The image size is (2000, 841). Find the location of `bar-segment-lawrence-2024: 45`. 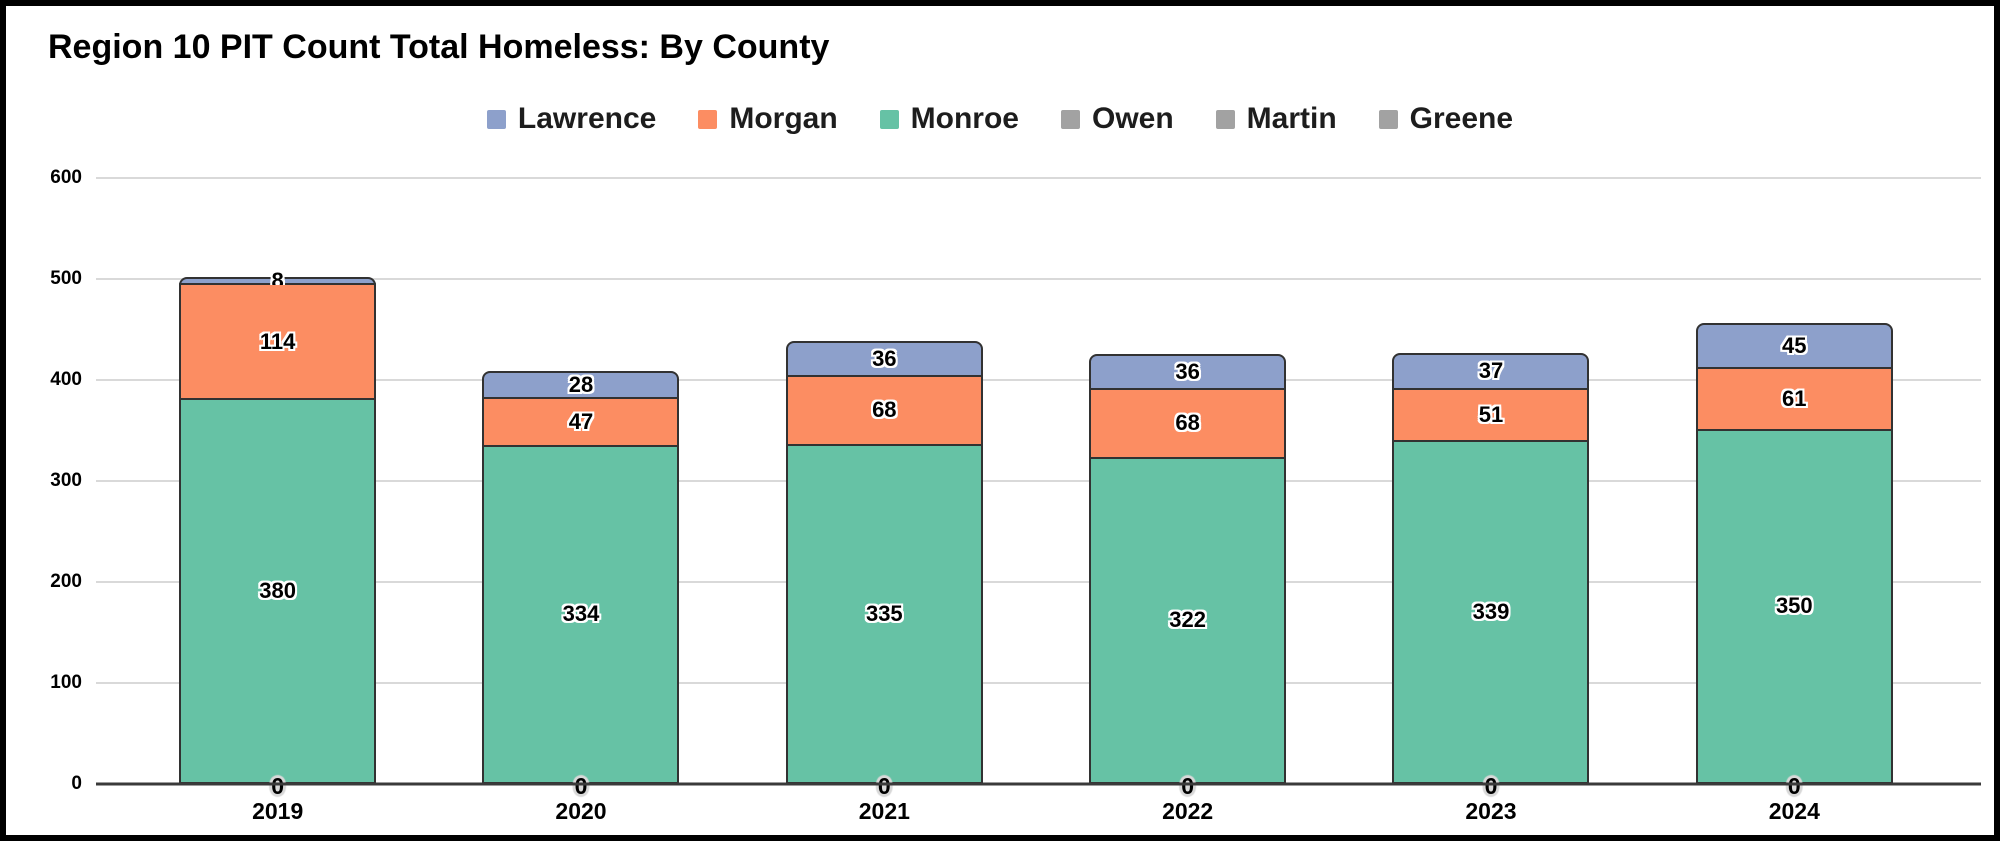

bar-segment-lawrence-2024: 45 is located at coordinates (1794, 346).